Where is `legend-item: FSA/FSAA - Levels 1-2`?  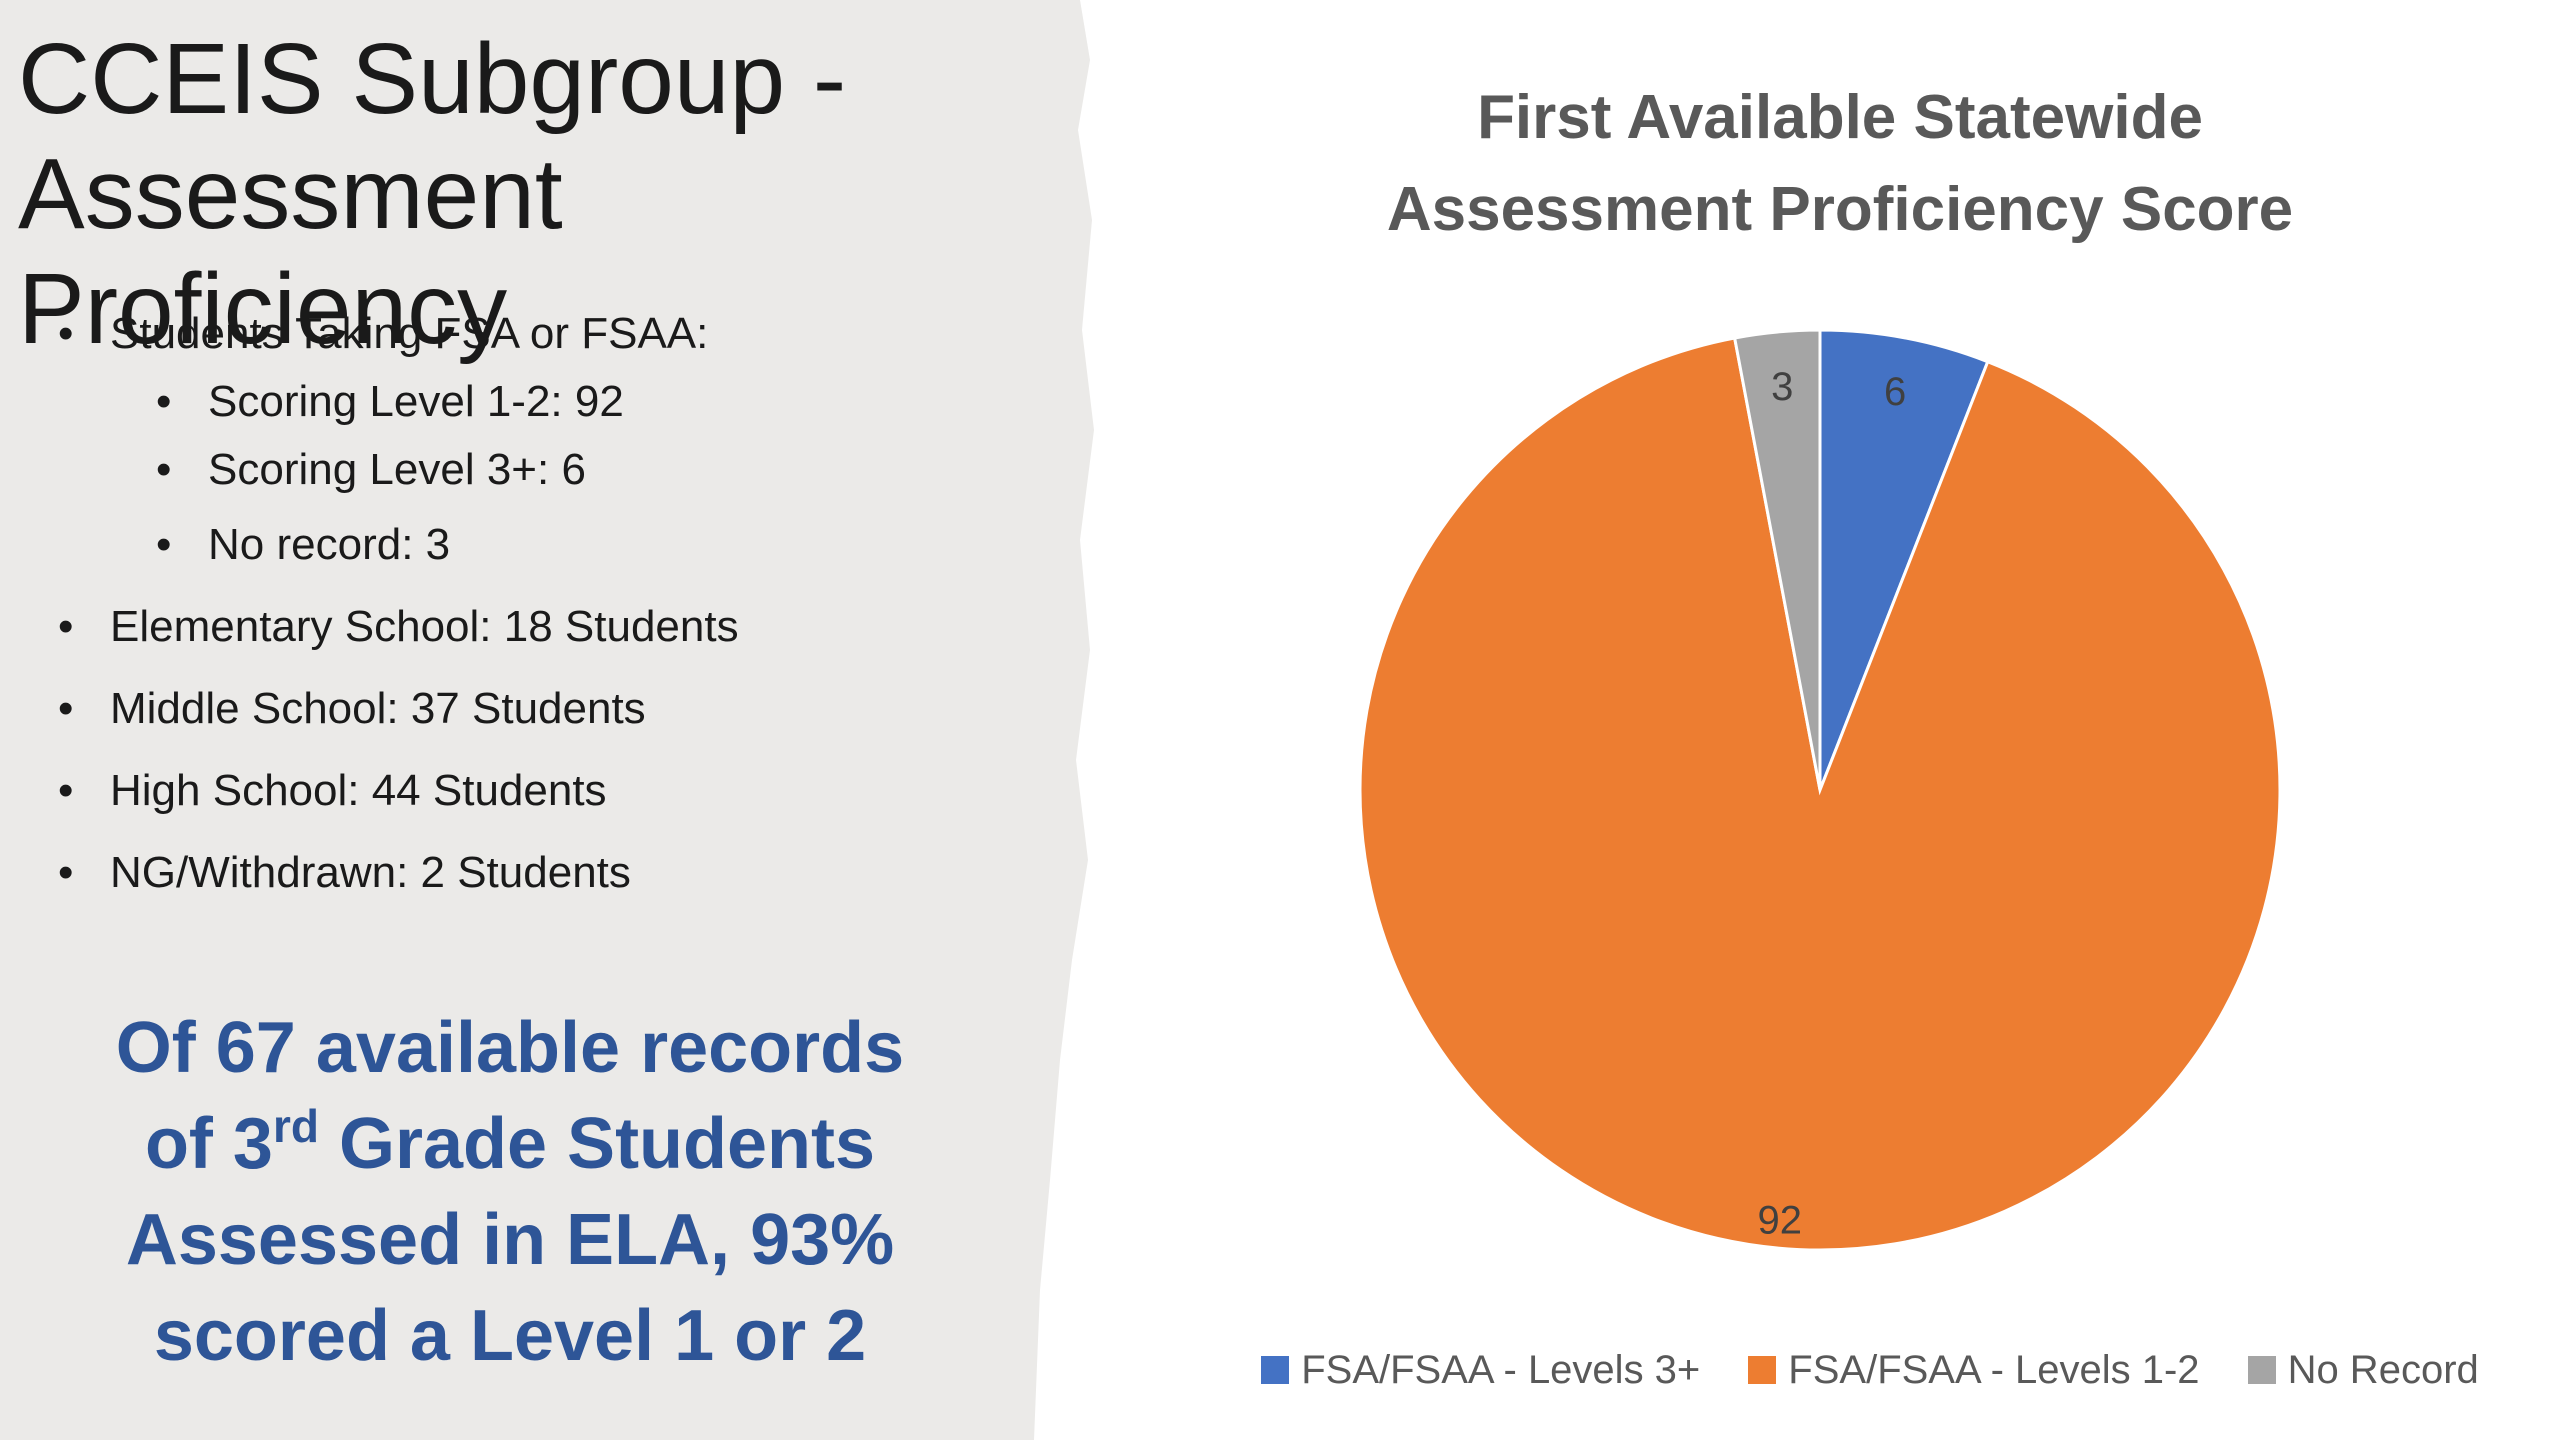 legend-item: FSA/FSAA - Levels 1-2 is located at coordinates (1974, 1370).